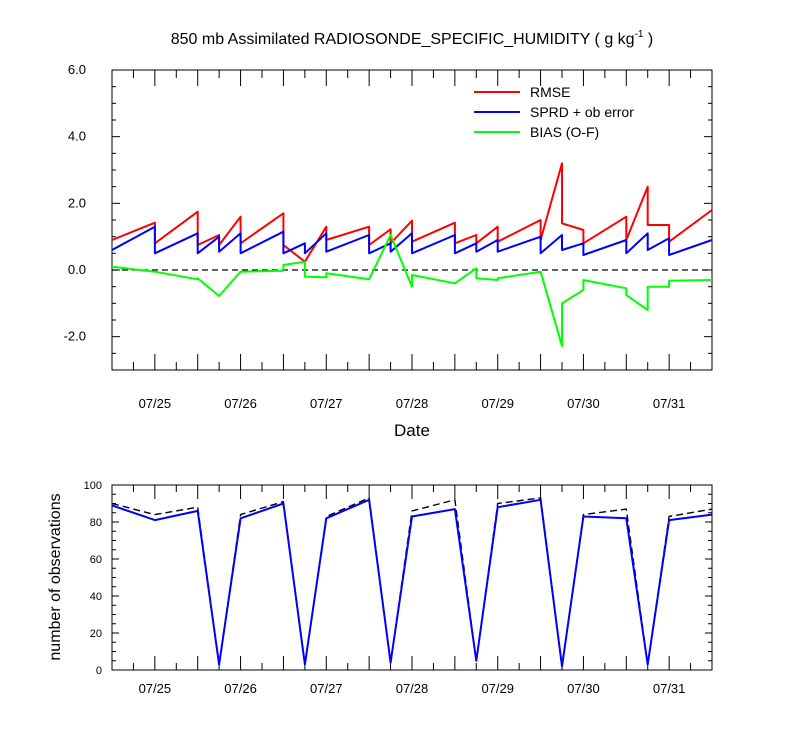 The image size is (800, 750). I want to click on series-line-bias-o-f, so click(412, 290).